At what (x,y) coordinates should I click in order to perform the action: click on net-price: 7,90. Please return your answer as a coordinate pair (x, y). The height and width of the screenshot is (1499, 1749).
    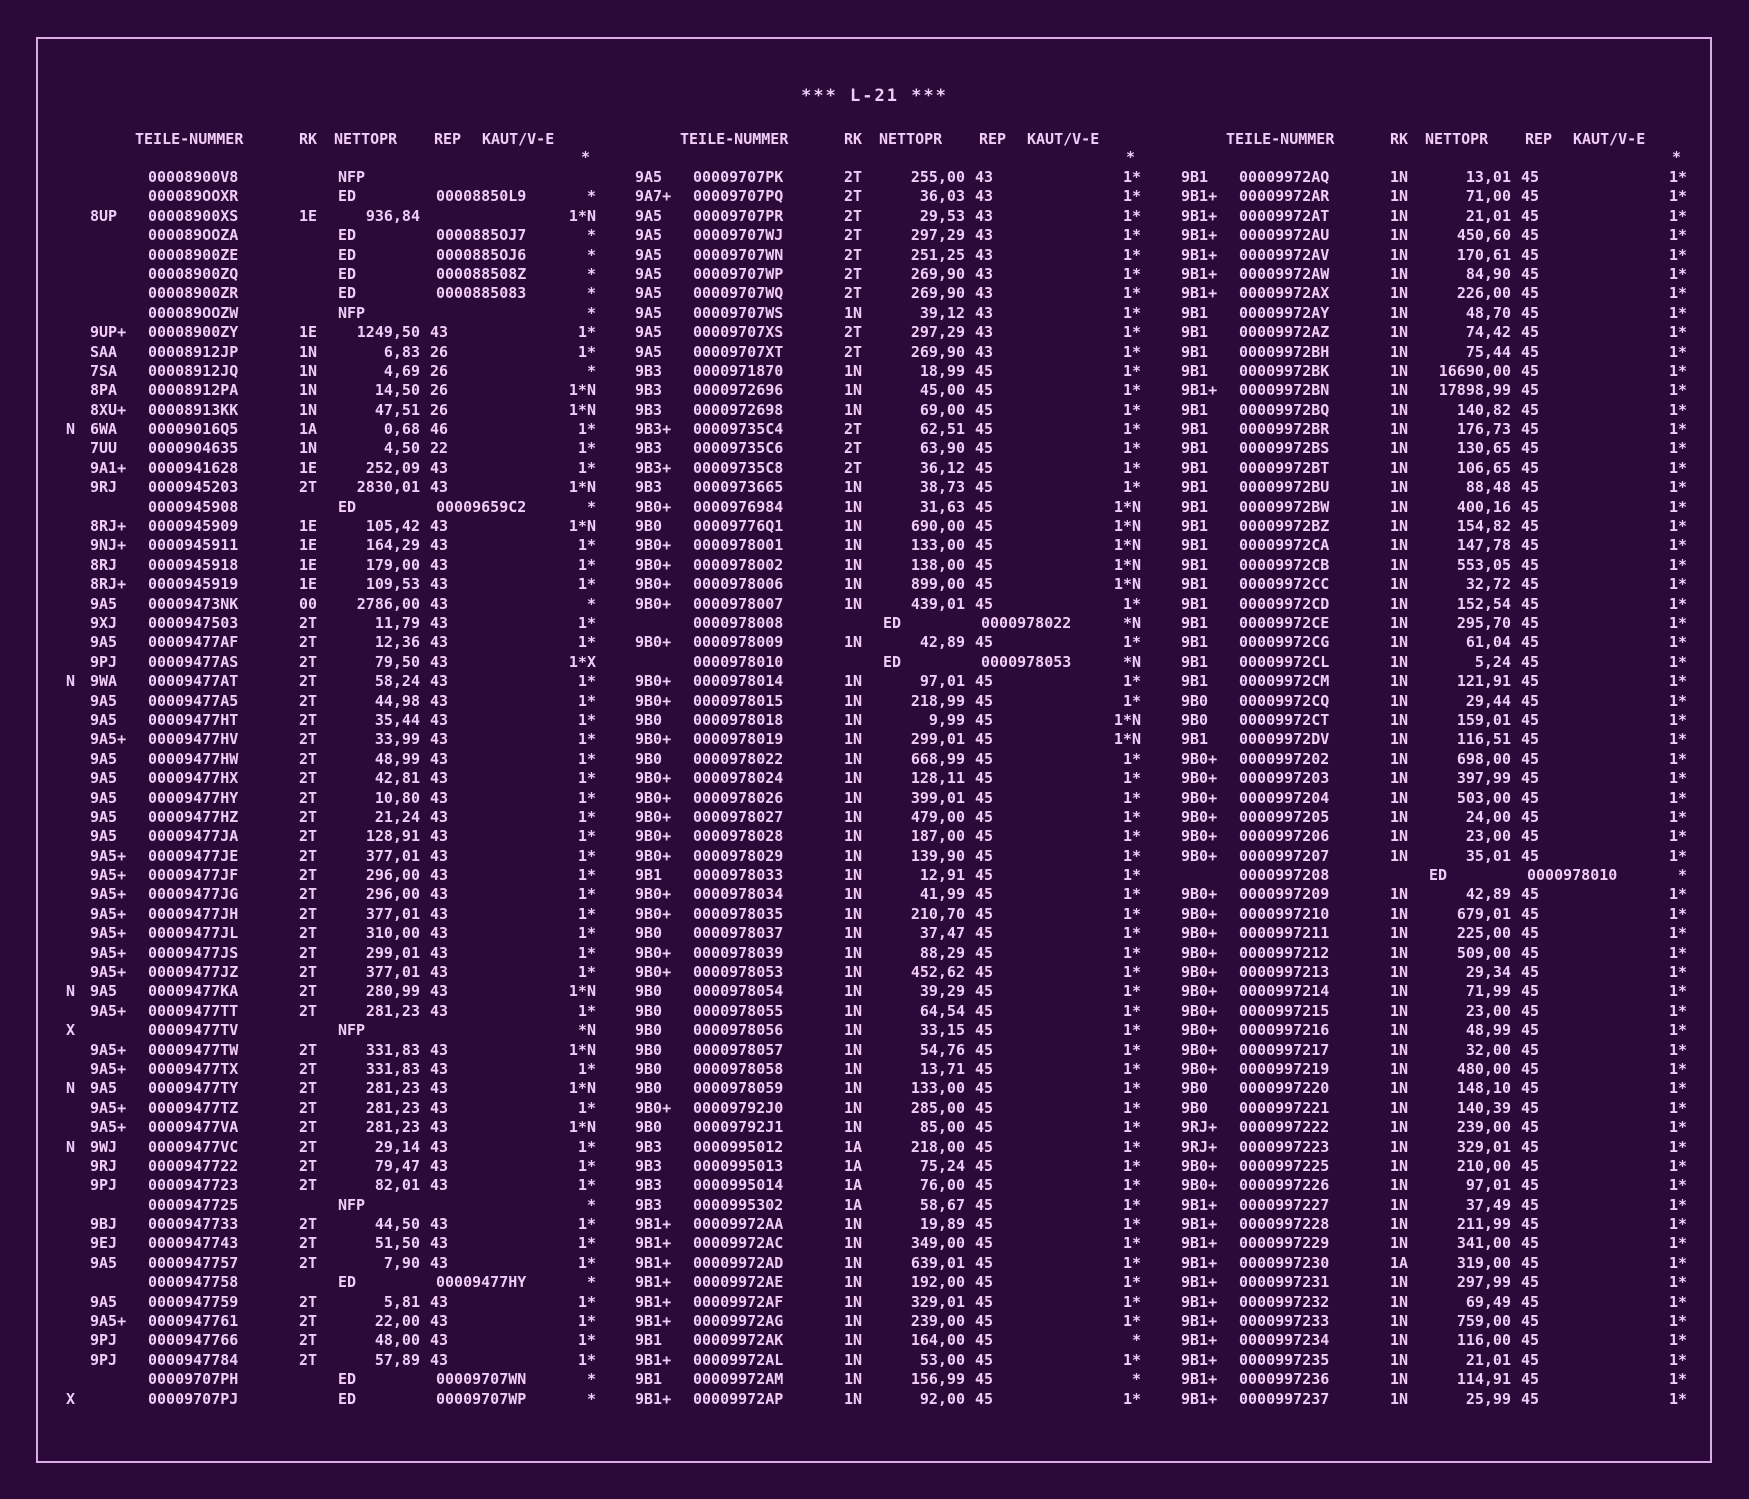
    Looking at the image, I should click on (401, 1262).